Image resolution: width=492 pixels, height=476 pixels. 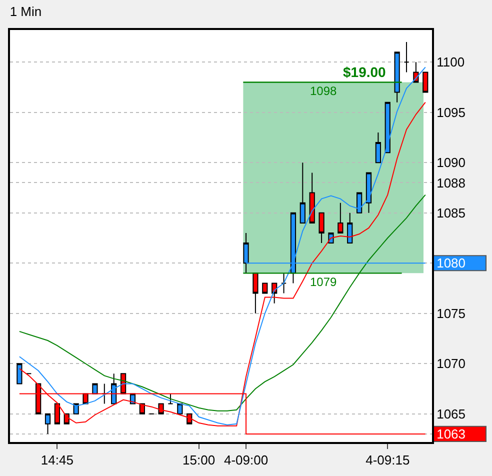 I want to click on x-tick-label: 4-09:00, so click(x=246, y=460).